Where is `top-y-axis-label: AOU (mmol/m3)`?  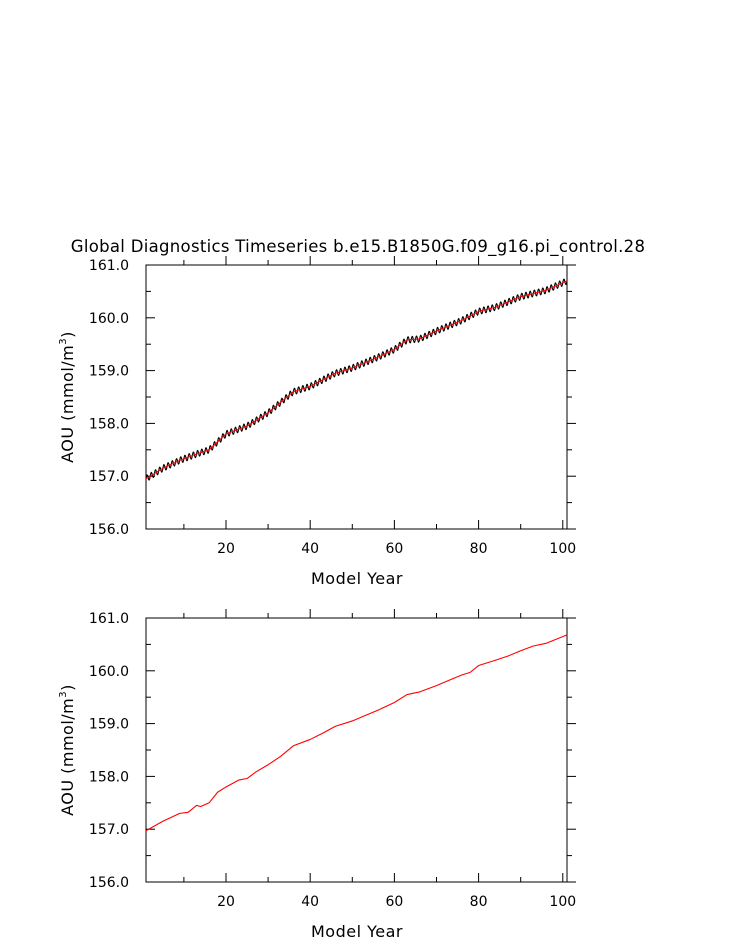
top-y-axis-label: AOU (mmol/m3) is located at coordinates (67, 397).